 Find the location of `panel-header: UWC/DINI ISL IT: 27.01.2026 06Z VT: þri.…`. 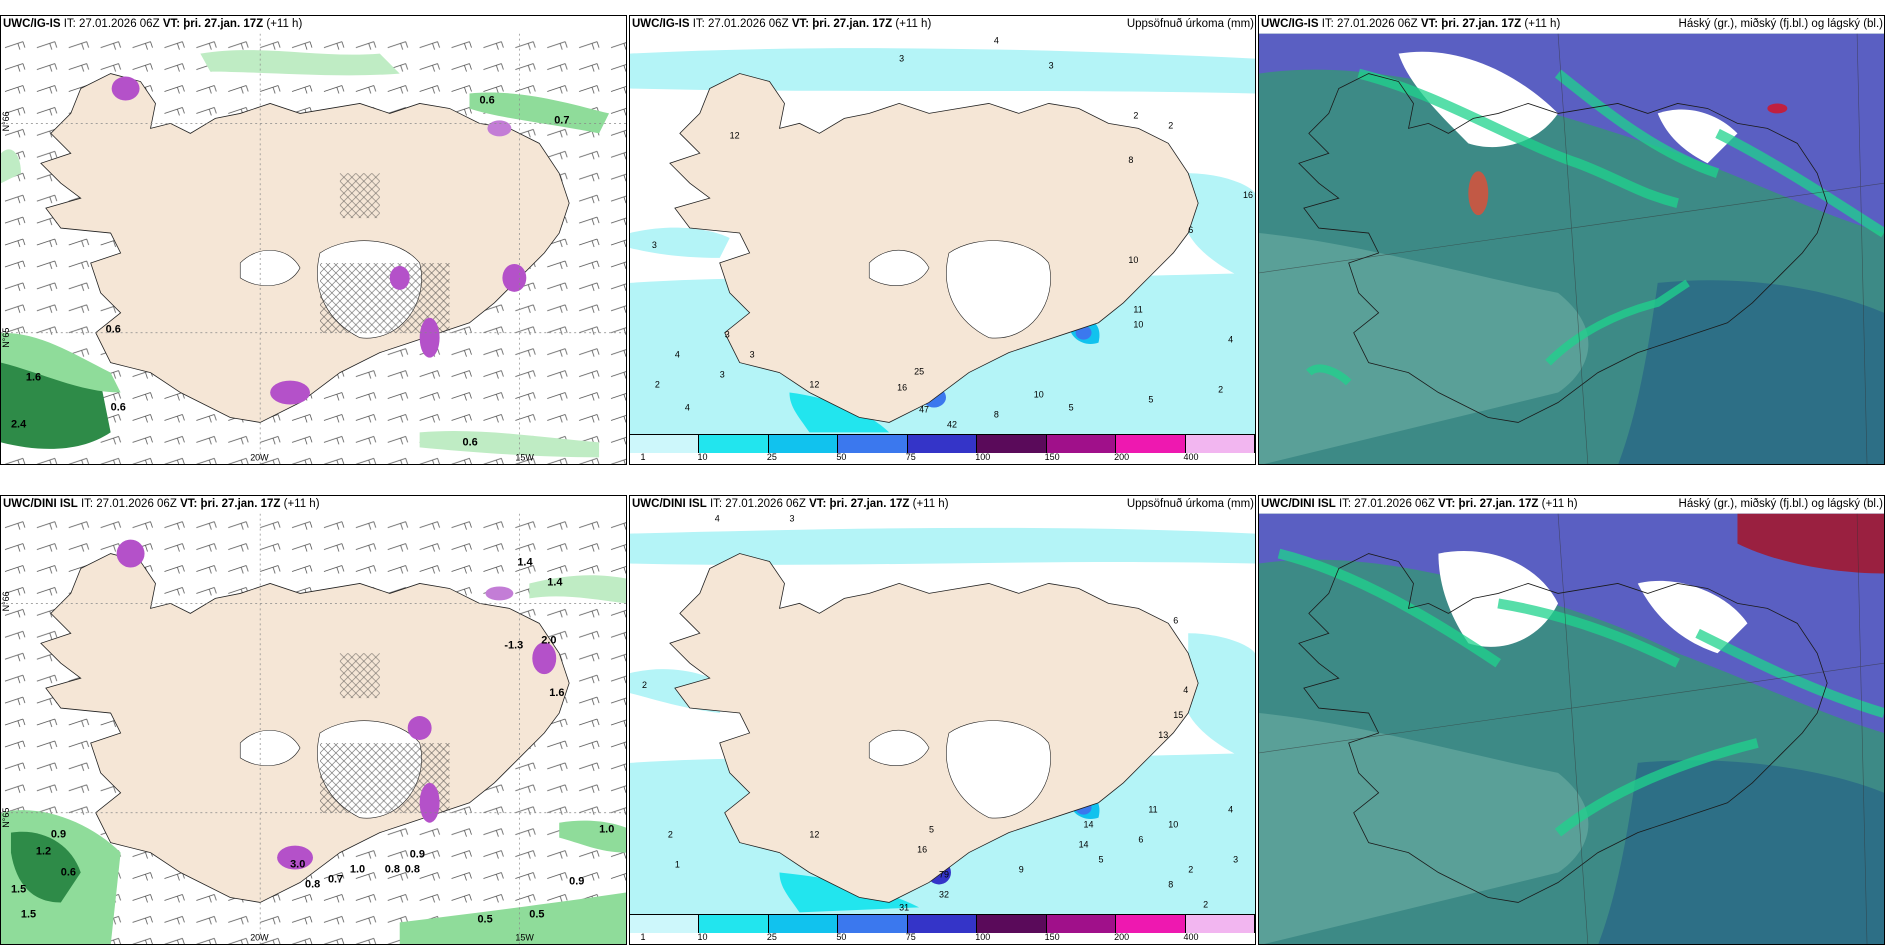

panel-header: UWC/DINI ISL IT: 27.01.2026 06Z VT: þri.… is located at coordinates (1571, 504).